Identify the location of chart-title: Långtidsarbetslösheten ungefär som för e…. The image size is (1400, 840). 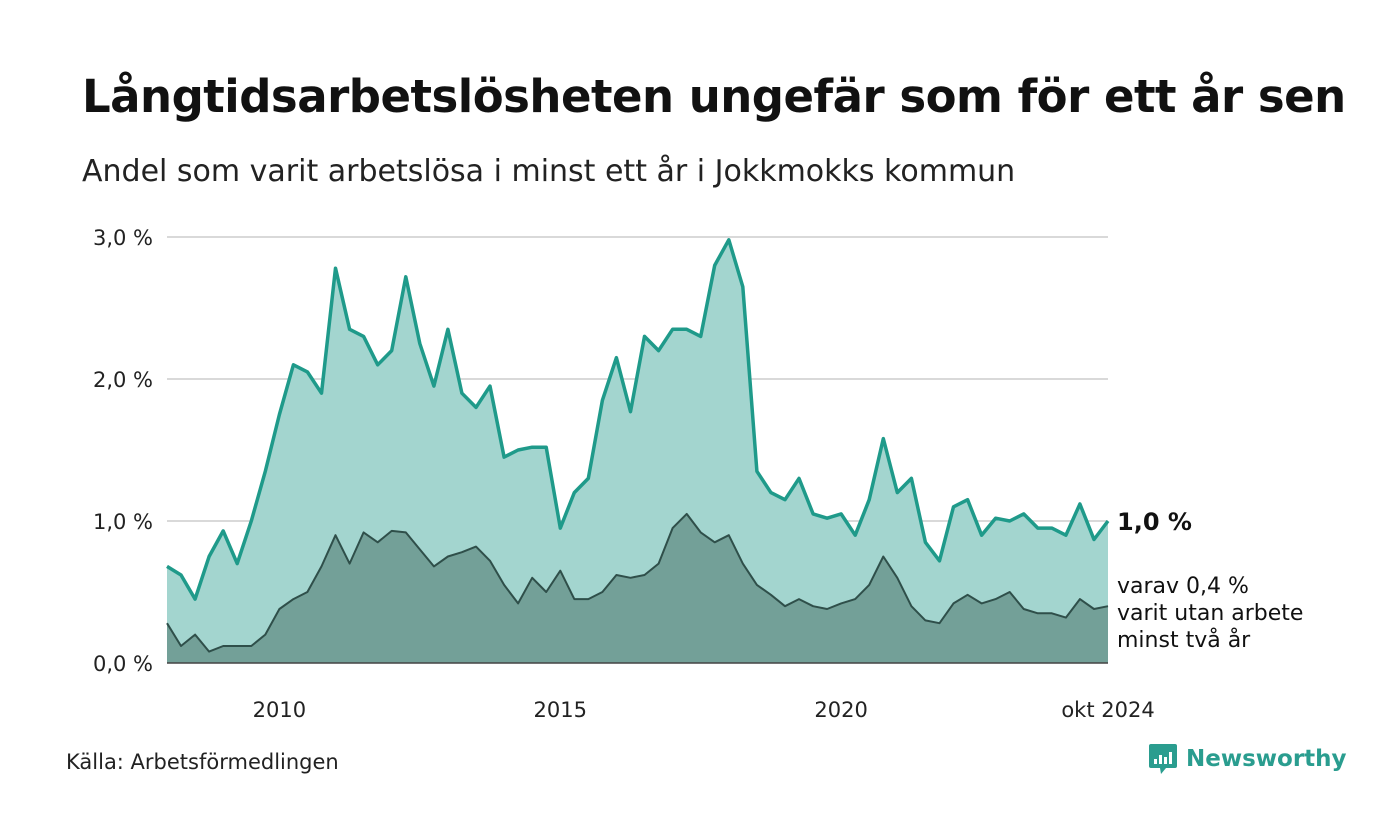
(714, 96).